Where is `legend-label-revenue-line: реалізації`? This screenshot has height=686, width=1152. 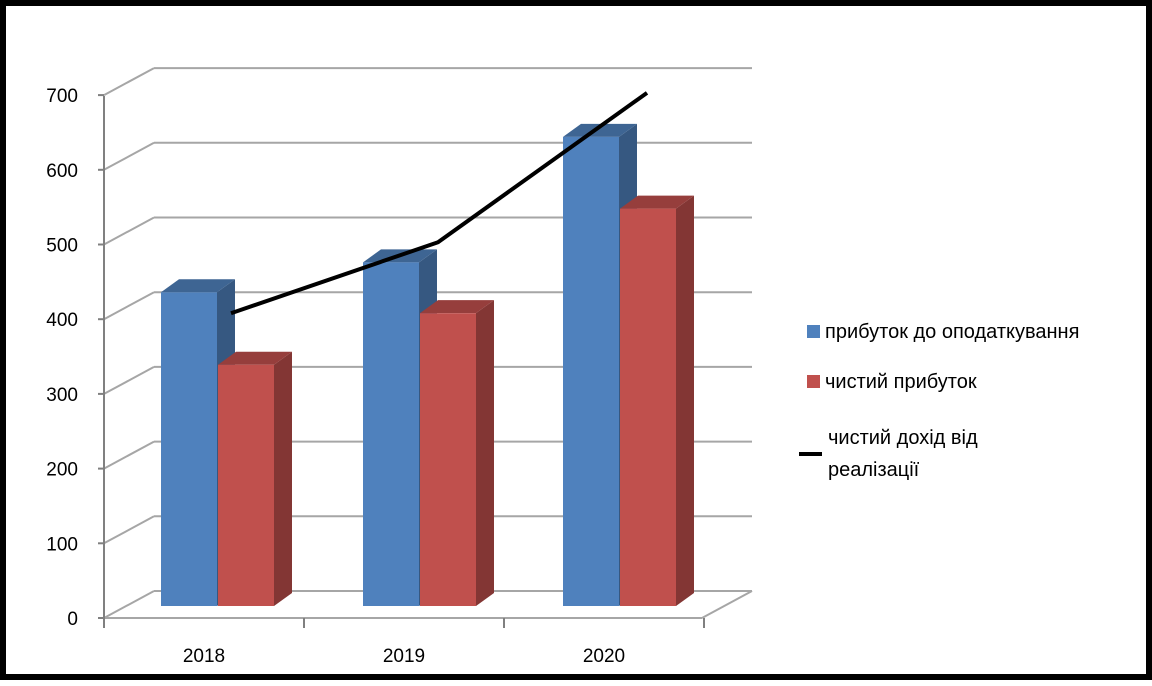 legend-label-revenue-line: реалізації is located at coordinates (874, 470).